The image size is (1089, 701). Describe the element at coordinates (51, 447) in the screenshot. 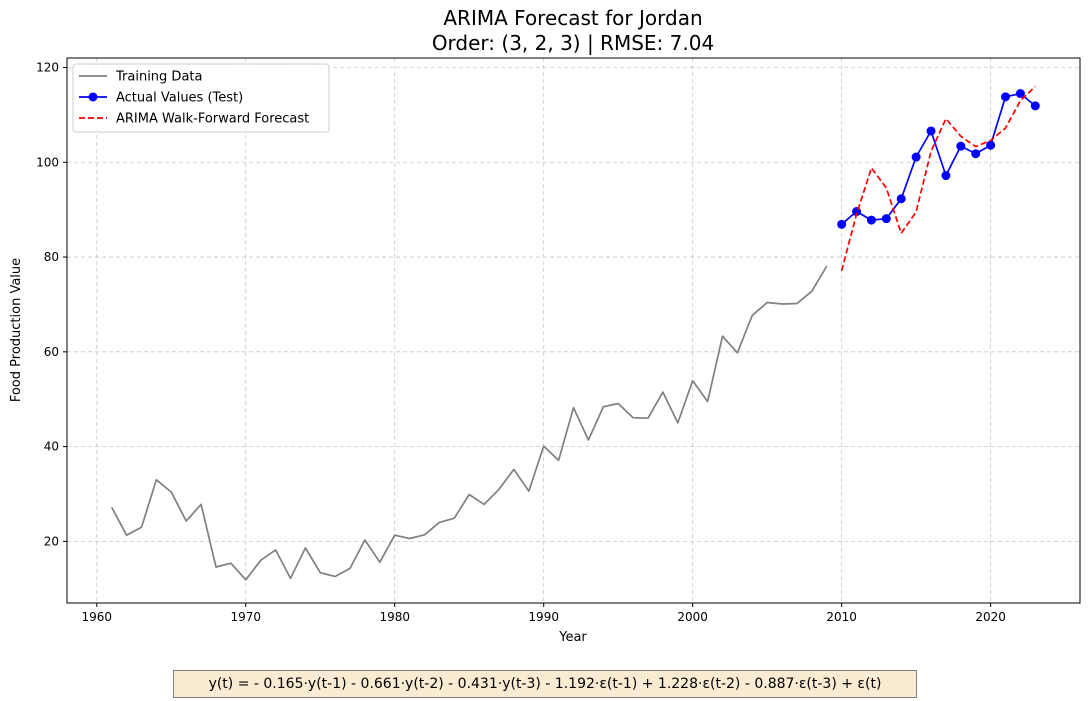

I see `y-tick-label: 40` at that location.